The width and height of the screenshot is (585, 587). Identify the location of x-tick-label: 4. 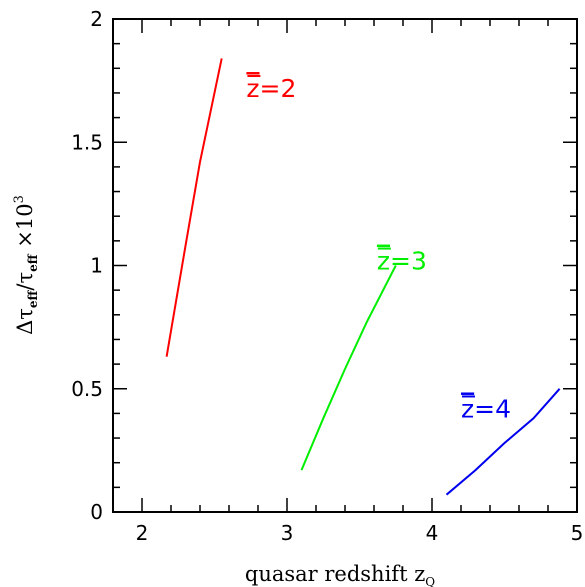
(432, 533).